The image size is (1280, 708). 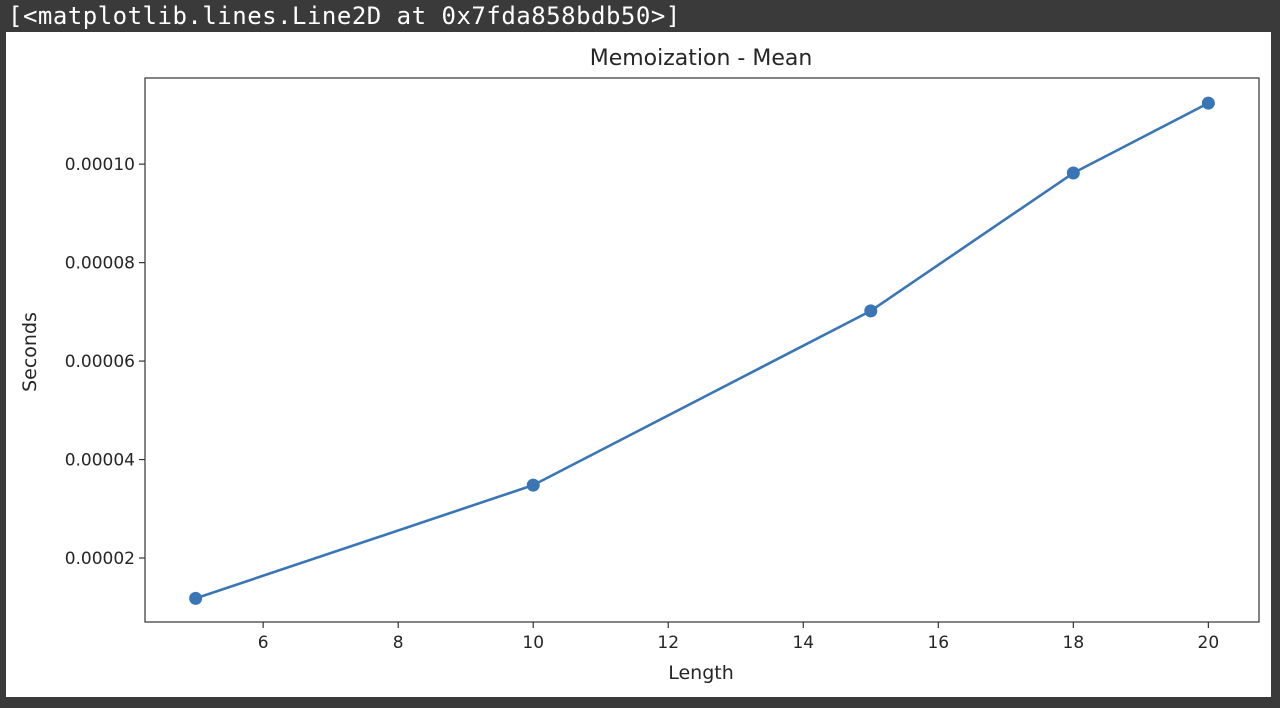 I want to click on x-tick-label: 20, so click(x=1209, y=643).